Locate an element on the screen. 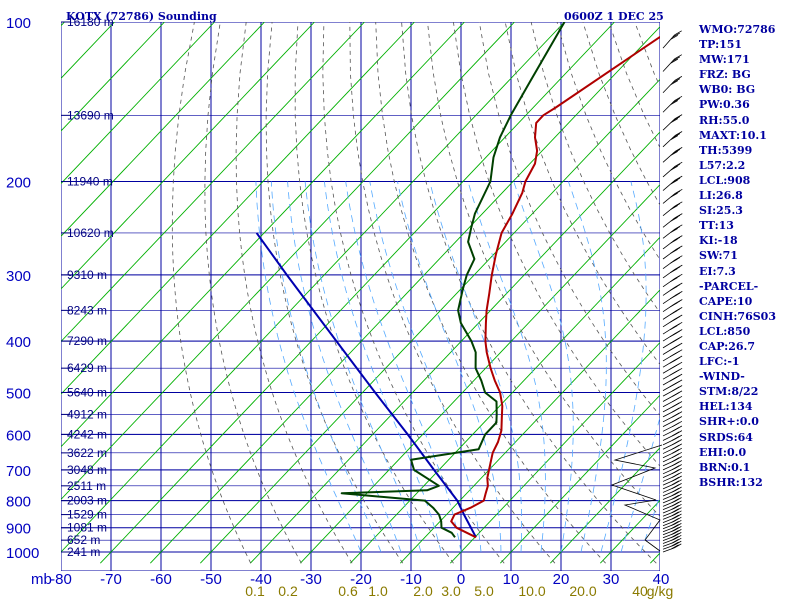 The image size is (800, 600). height-label: 1081 m is located at coordinates (87, 528).